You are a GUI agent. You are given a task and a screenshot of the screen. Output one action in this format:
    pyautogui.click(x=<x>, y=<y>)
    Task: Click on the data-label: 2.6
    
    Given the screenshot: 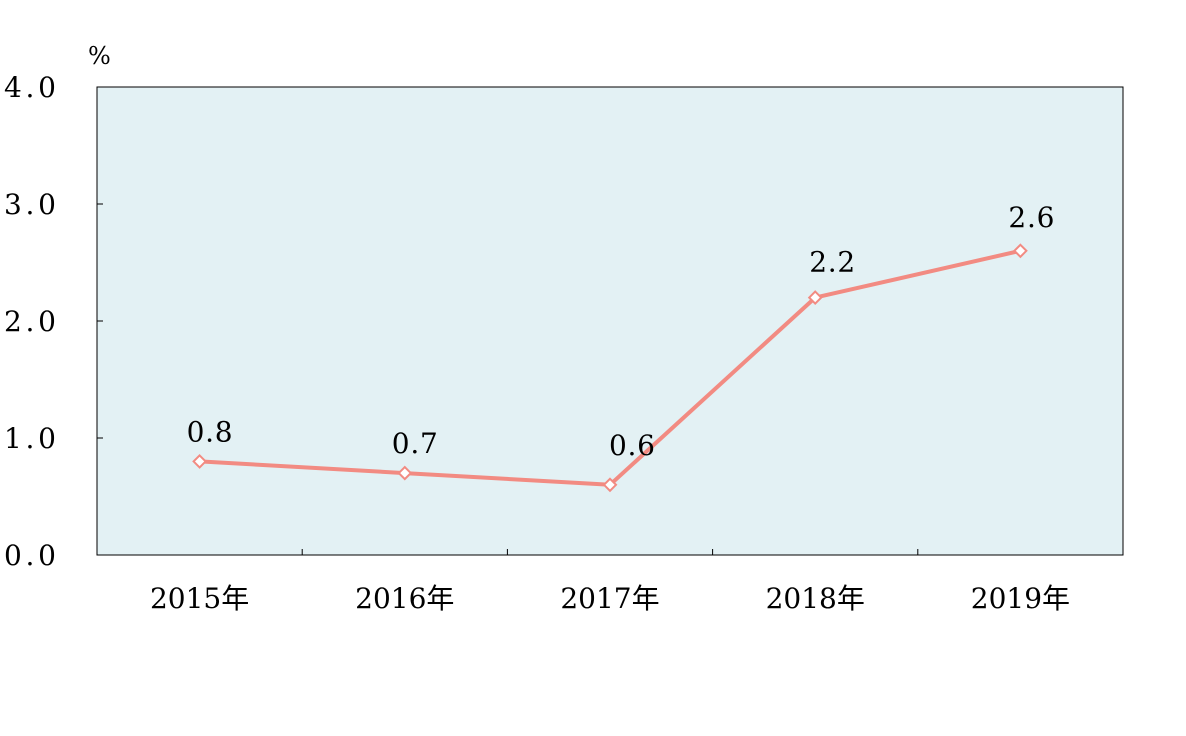 What is the action you would take?
    pyautogui.click(x=1031, y=217)
    